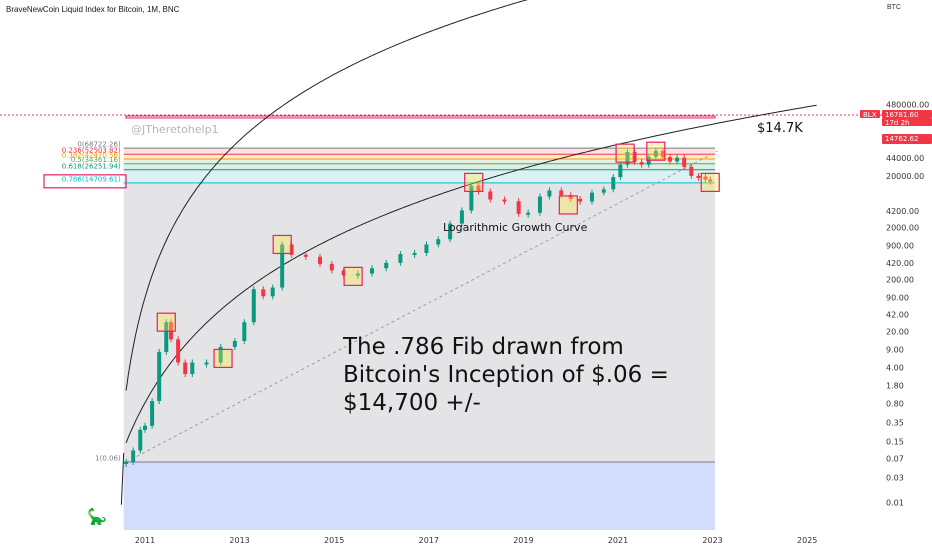 Image resolution: width=932 pixels, height=550 pixels. I want to click on y-tick-21: 0.01, so click(895, 502).